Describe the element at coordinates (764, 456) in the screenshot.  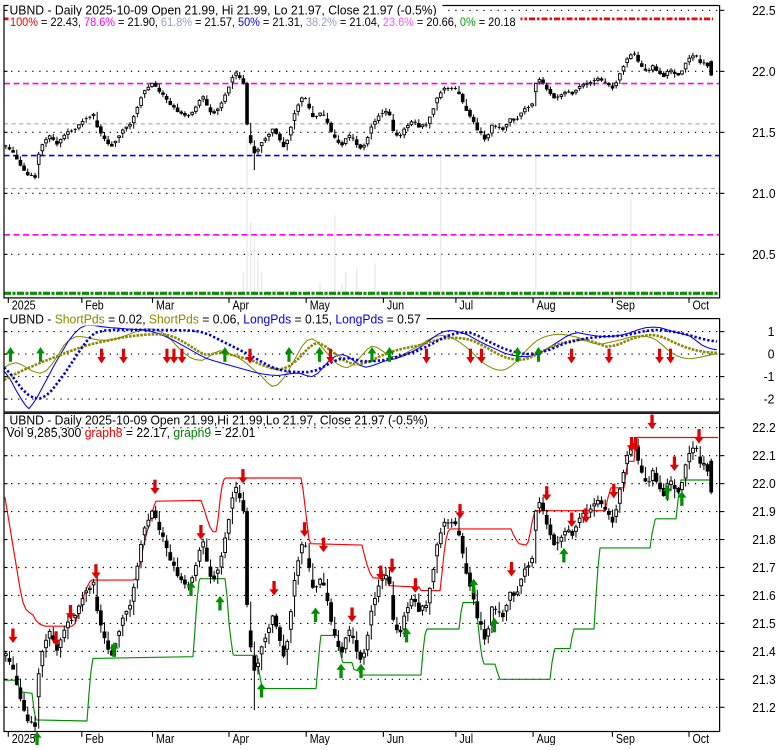
I see `svg-text: 22.1` at that location.